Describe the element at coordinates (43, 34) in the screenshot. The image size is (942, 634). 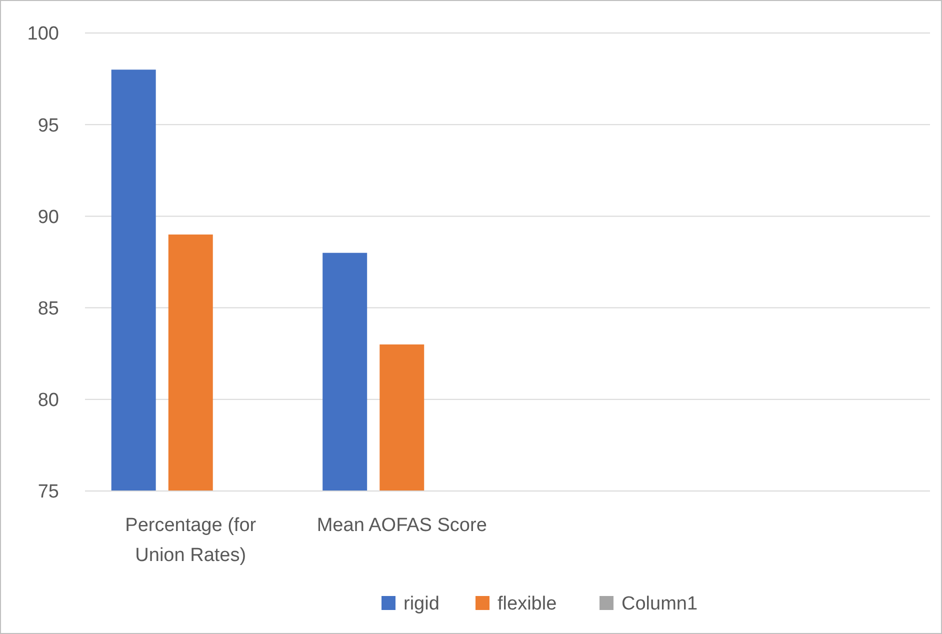
I see `y-tick-label: 100` at that location.